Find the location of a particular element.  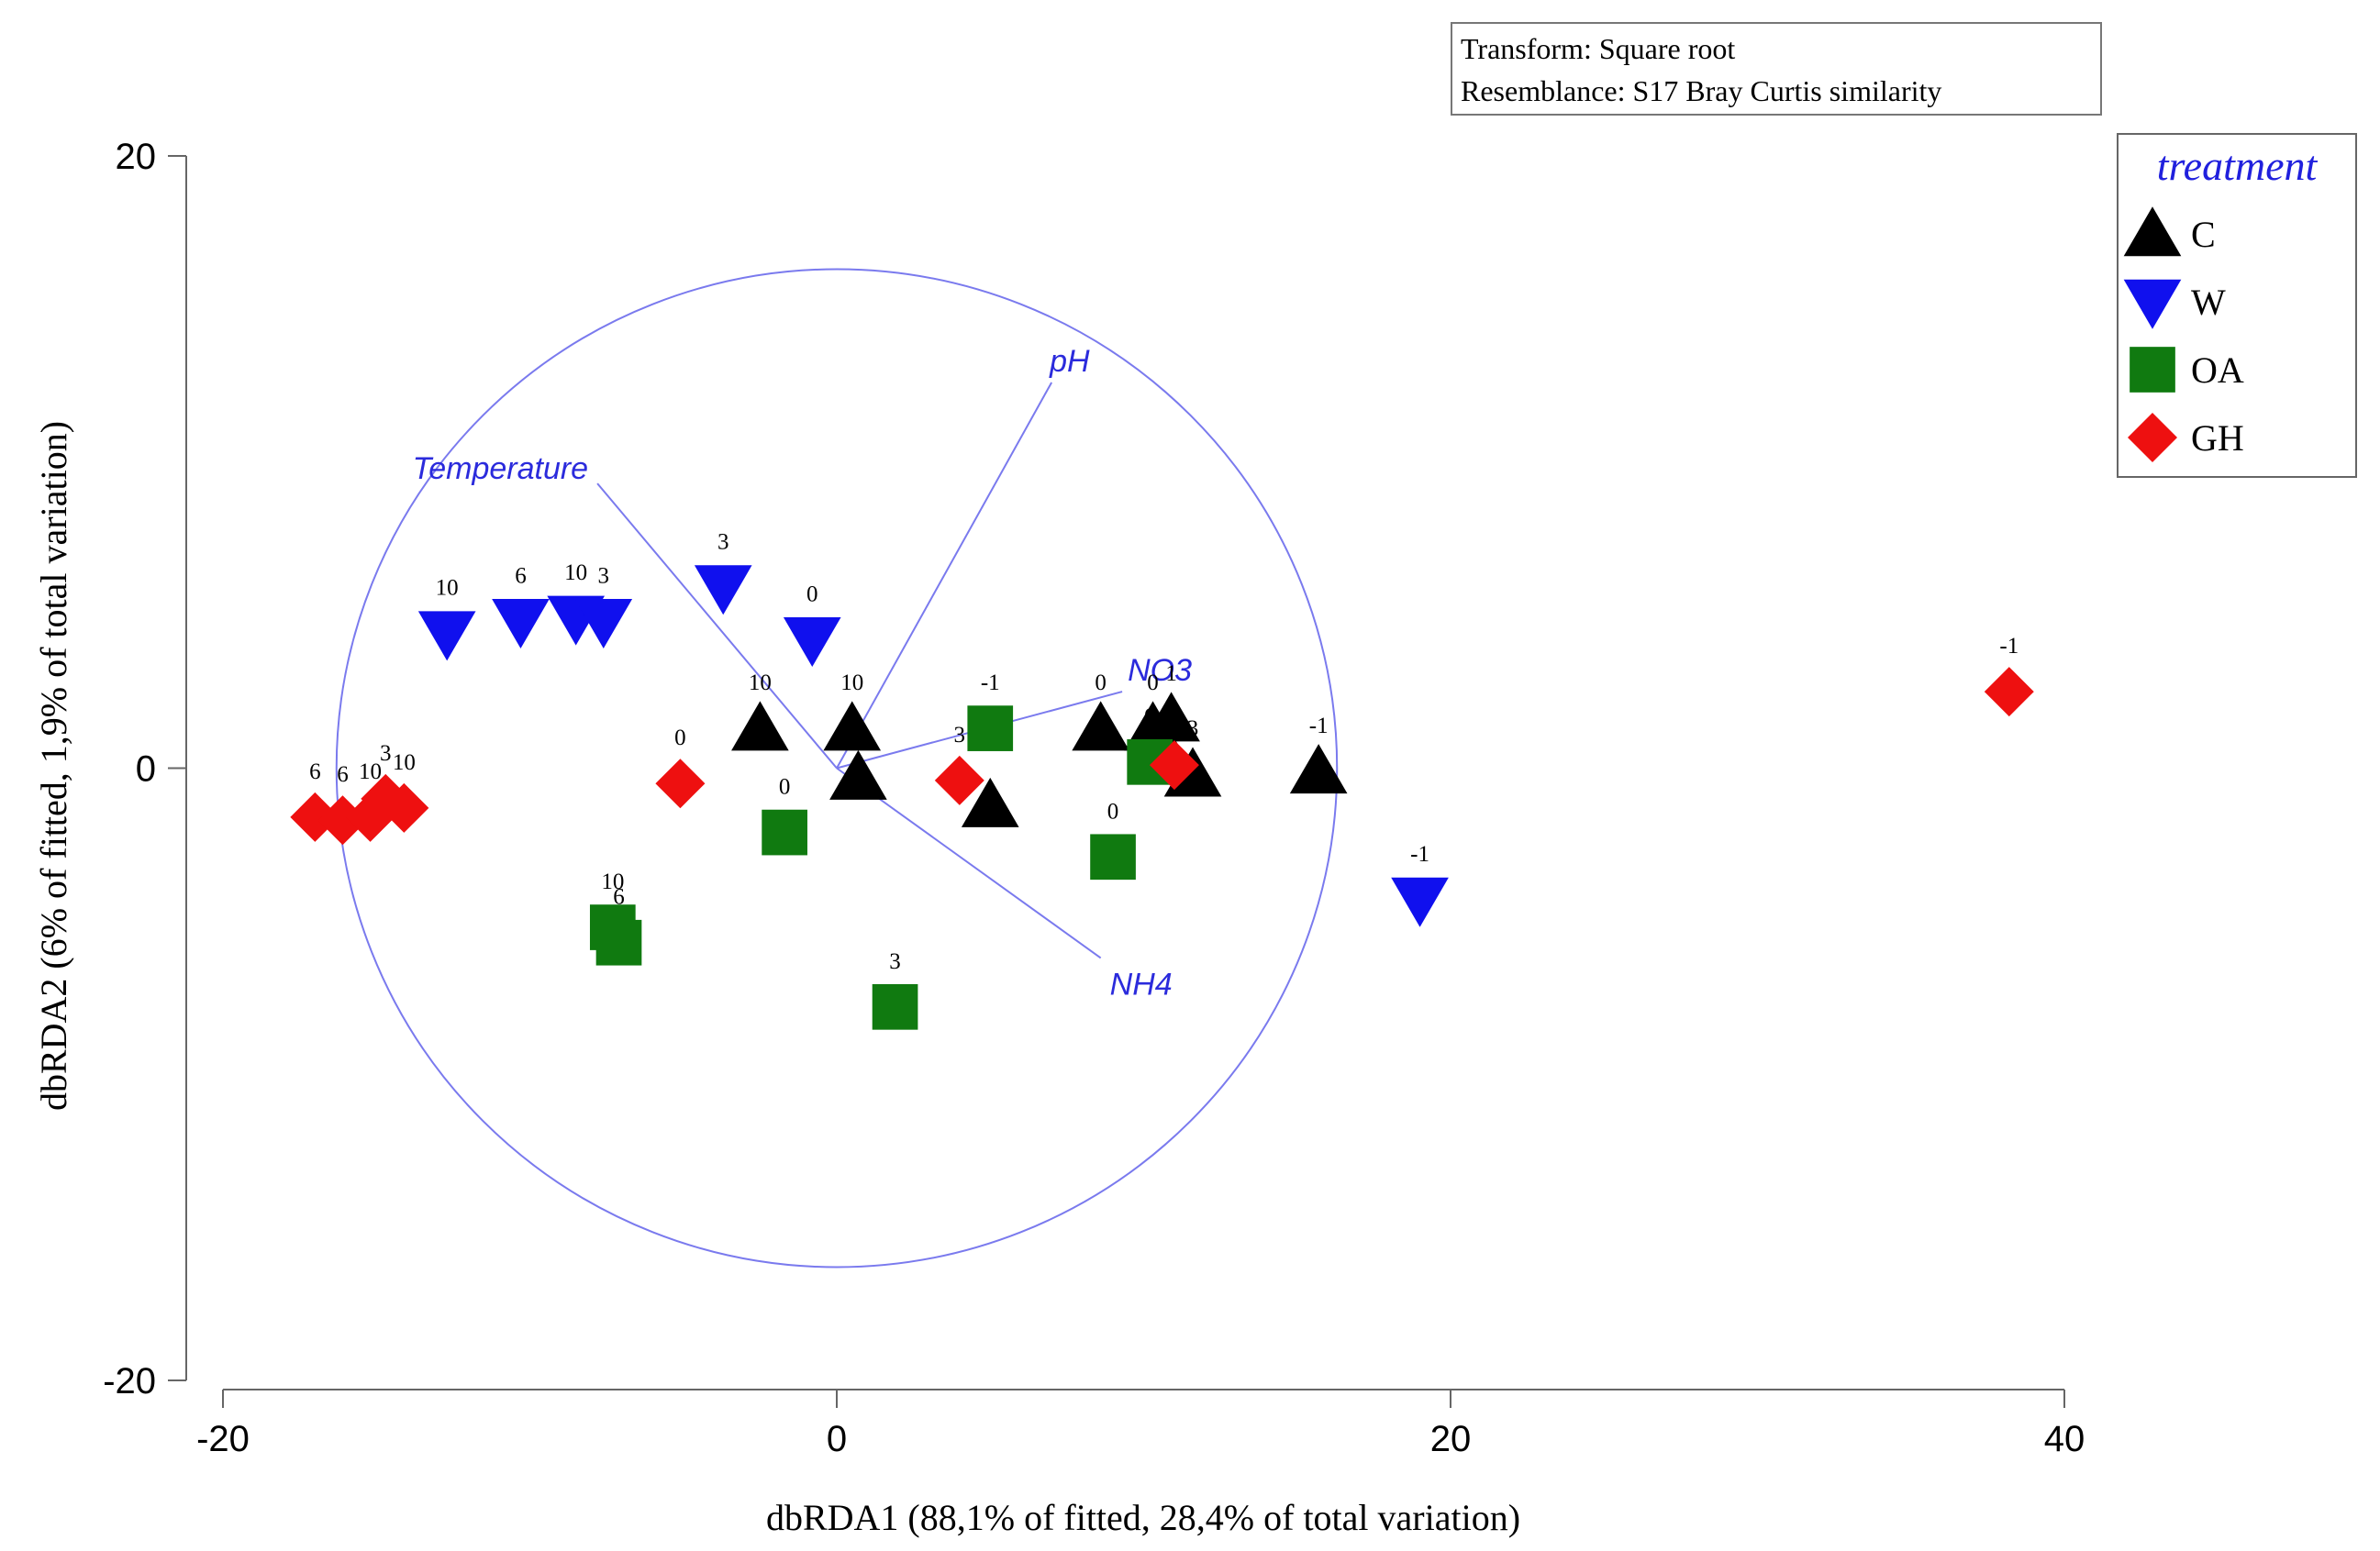

x-tick-label: -20 is located at coordinates (223, 1439).